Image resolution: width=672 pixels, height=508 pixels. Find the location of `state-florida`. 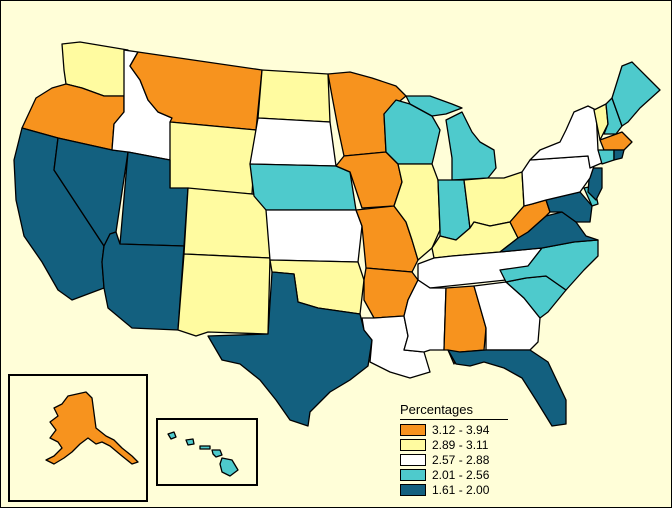

state-florida is located at coordinates (507, 388).